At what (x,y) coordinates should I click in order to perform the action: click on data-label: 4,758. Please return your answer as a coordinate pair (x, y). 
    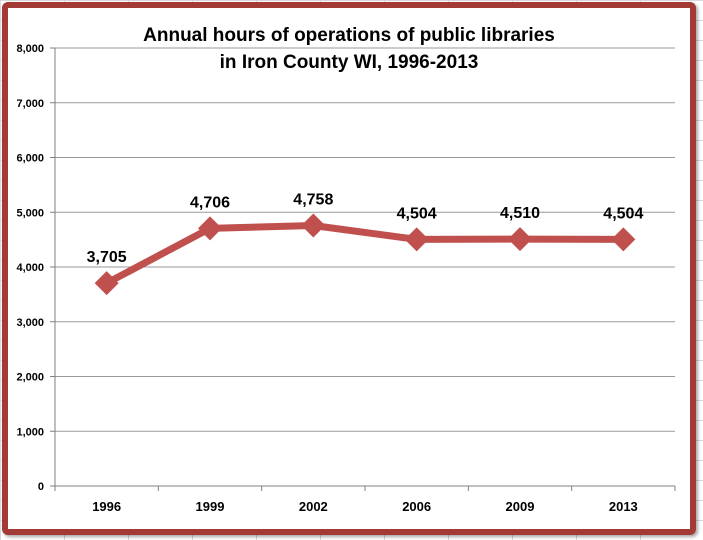
    Looking at the image, I should click on (313, 199).